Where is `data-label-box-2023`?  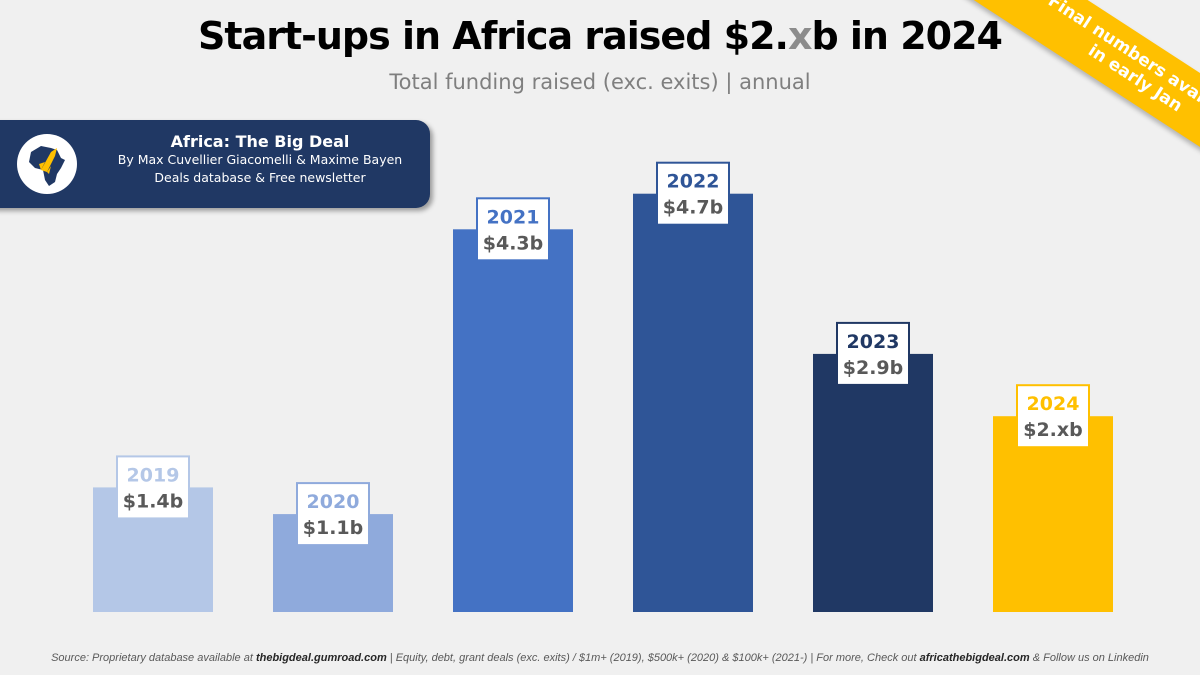
data-label-box-2023 is located at coordinates (873, 353).